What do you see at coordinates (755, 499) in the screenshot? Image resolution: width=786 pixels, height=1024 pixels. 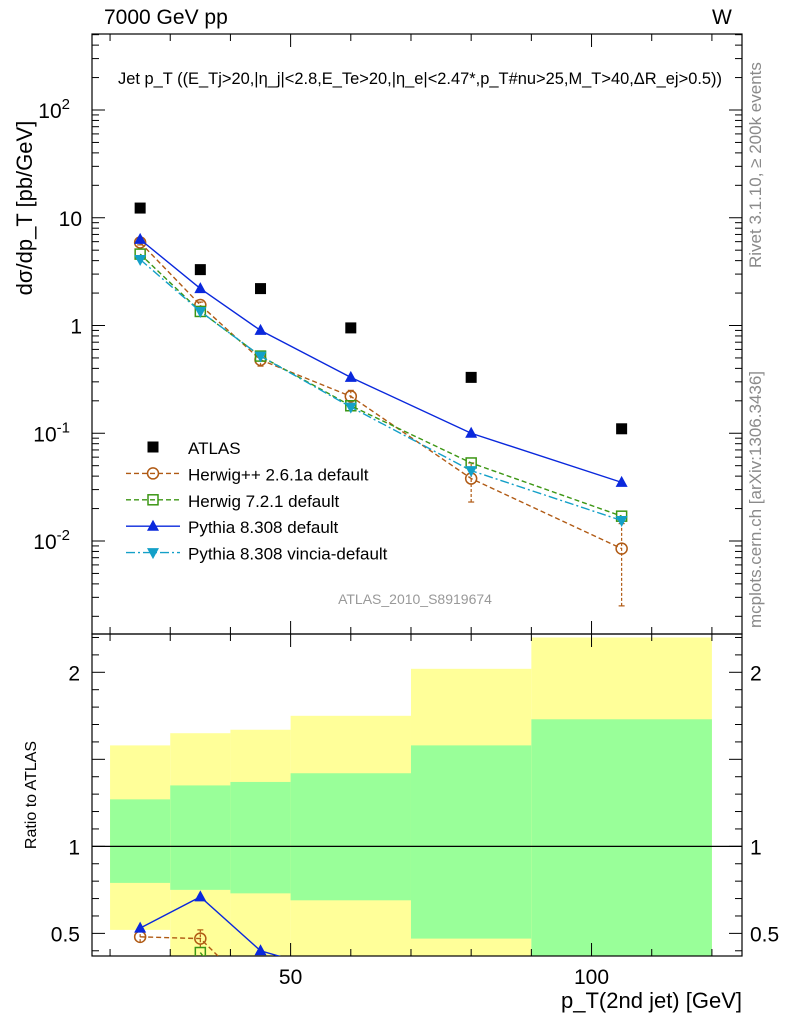 I see `mcplots-reference-label: mcplots.cern.ch [arXiv:1306.3436]` at bounding box center [755, 499].